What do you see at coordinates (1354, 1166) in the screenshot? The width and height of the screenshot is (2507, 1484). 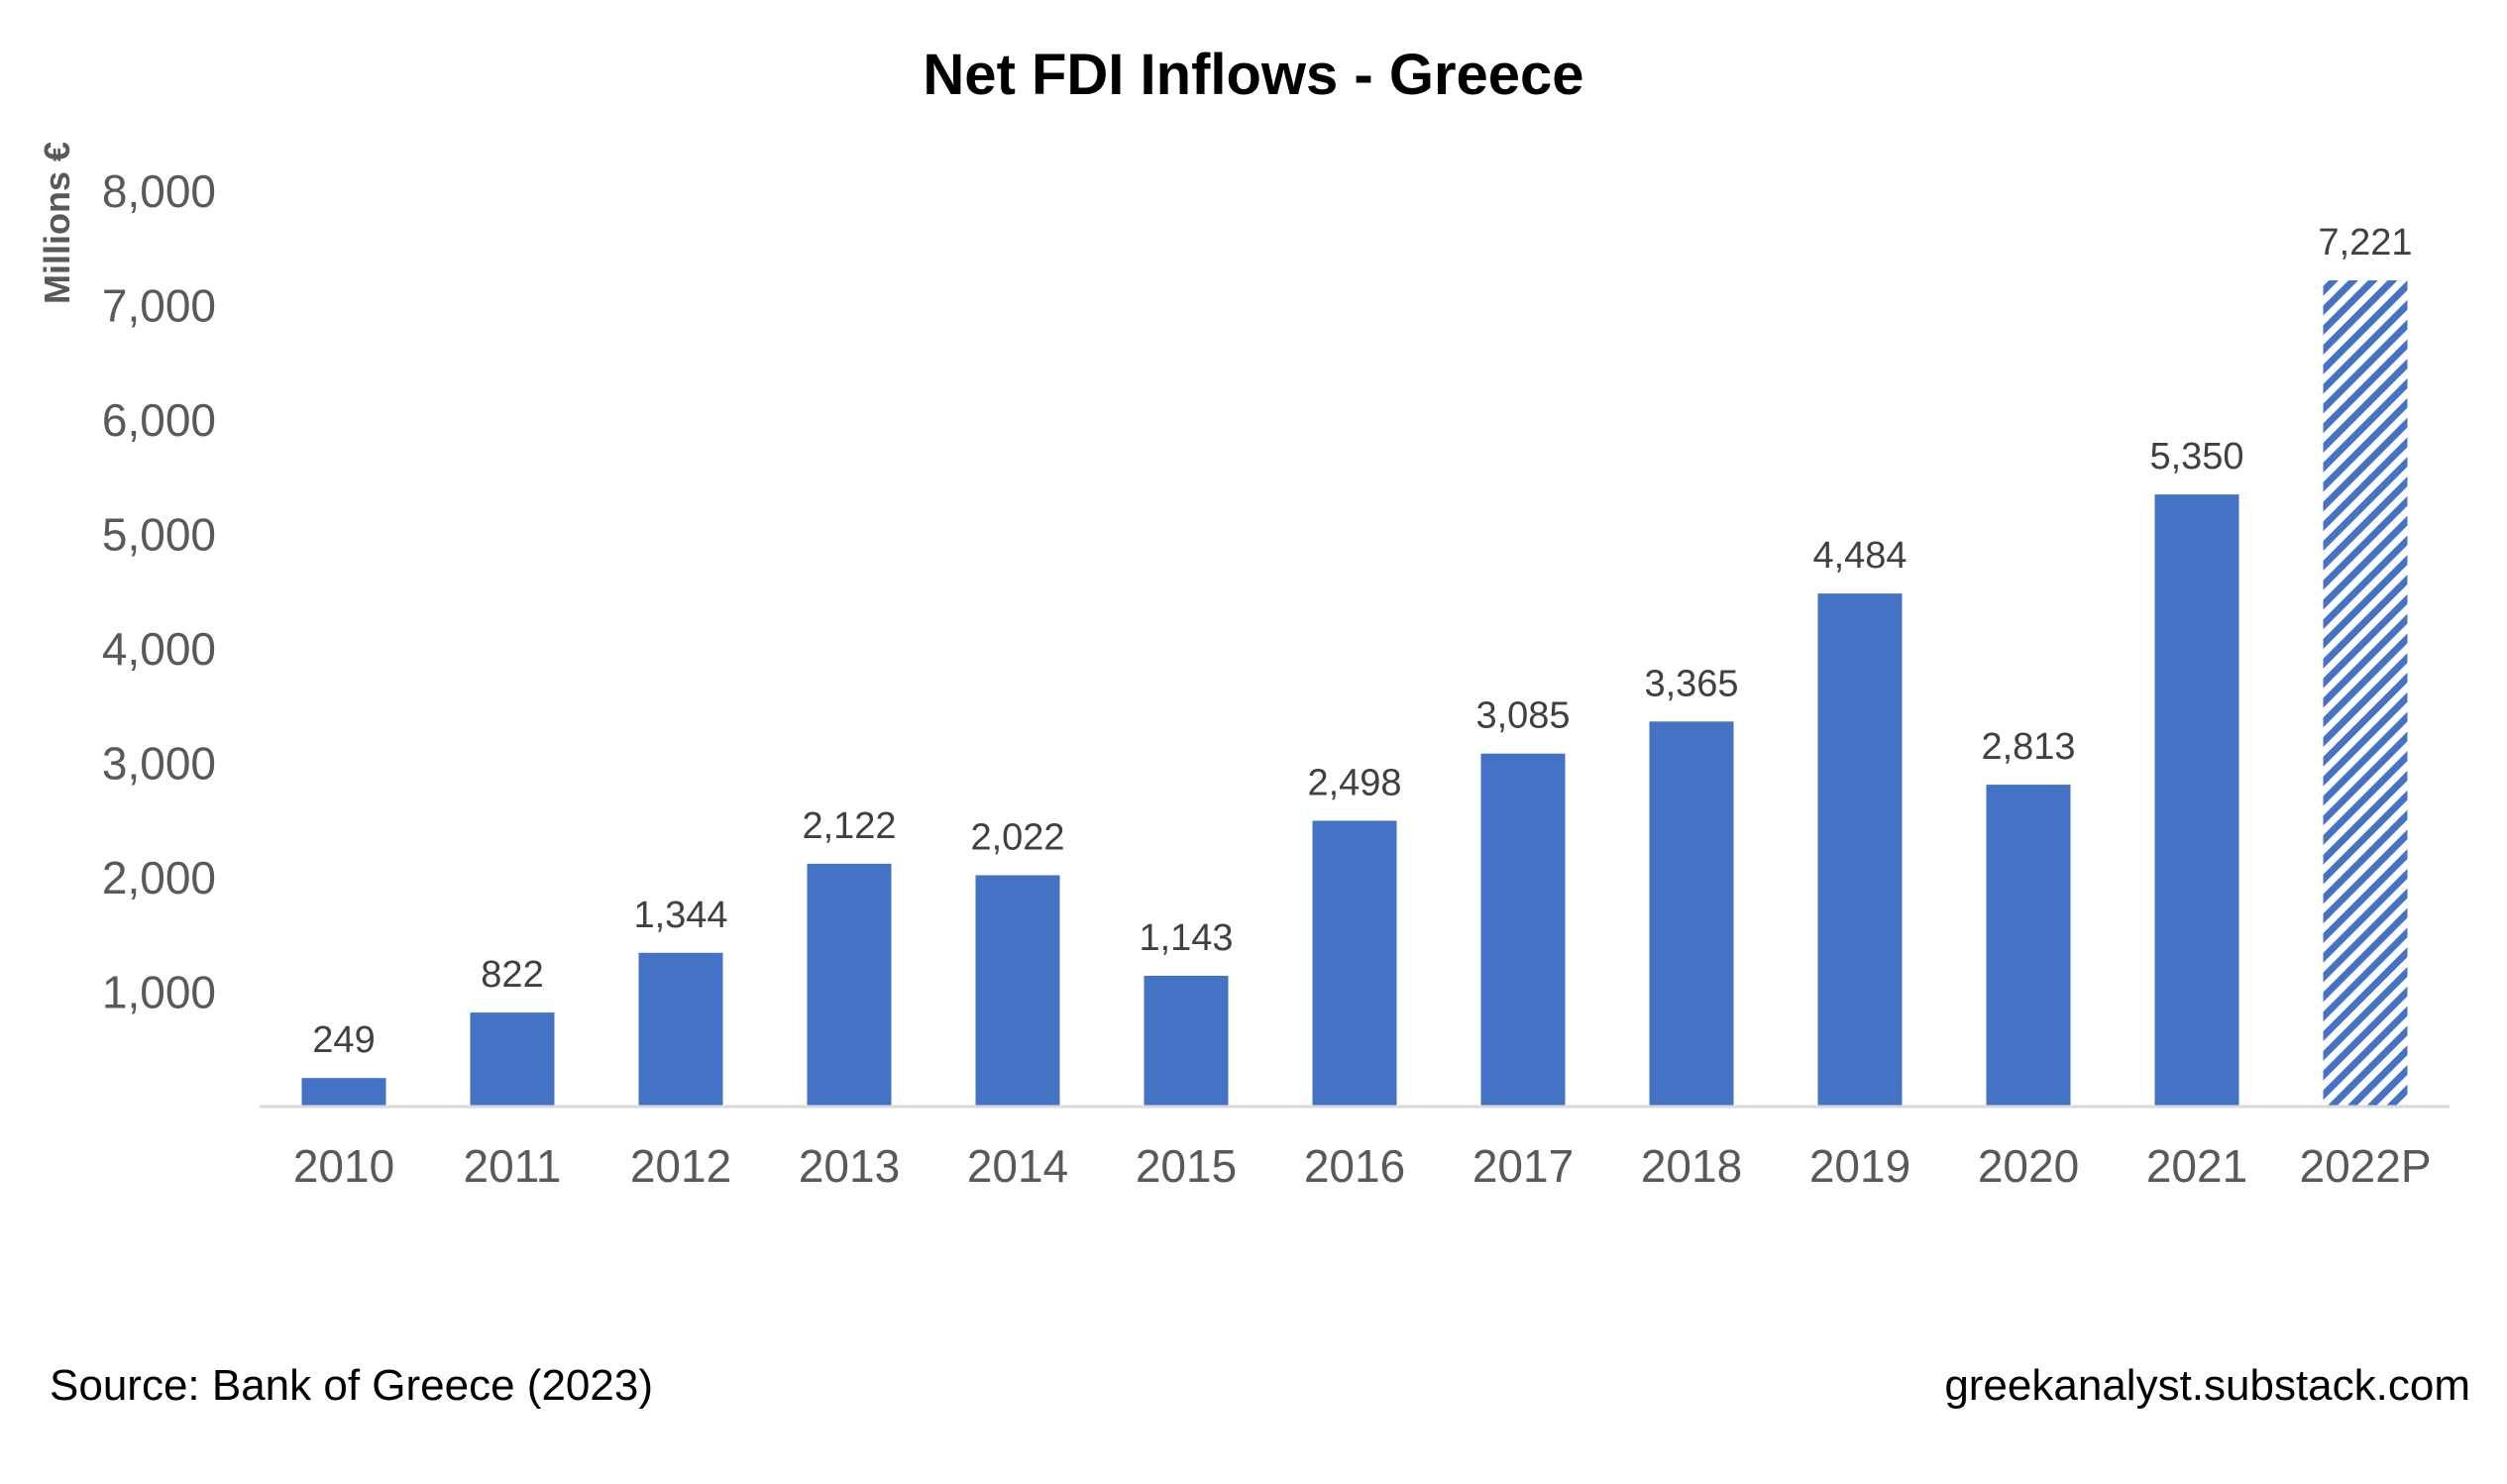 I see `x-tick-label: 2016` at bounding box center [1354, 1166].